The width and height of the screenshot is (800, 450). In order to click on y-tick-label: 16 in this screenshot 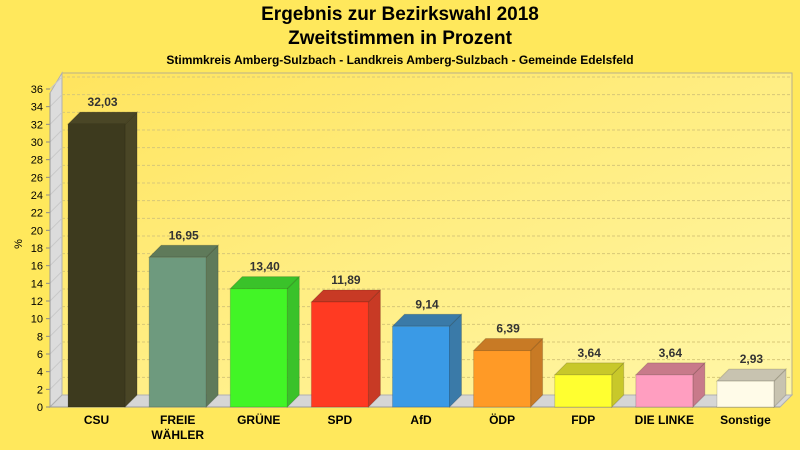, I will do `click(37, 267)`.